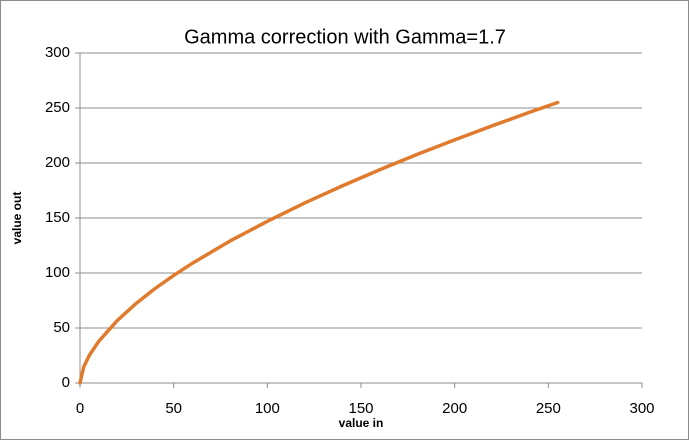 Image resolution: width=689 pixels, height=440 pixels. Describe the element at coordinates (361, 423) in the screenshot. I see `x-axis-label: value in` at that location.